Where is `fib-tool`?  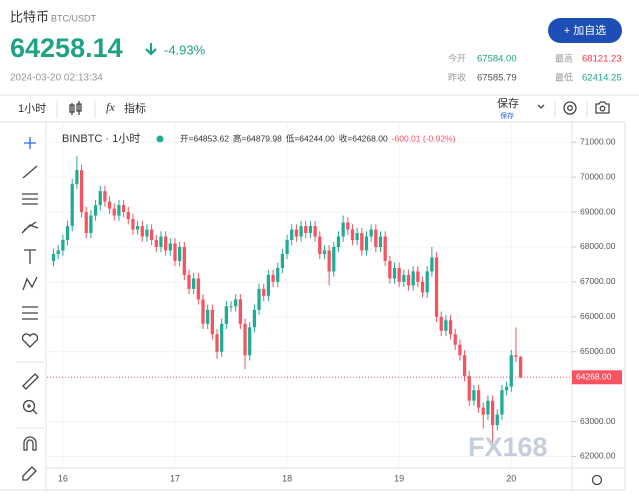 fib-tool is located at coordinates (30, 199).